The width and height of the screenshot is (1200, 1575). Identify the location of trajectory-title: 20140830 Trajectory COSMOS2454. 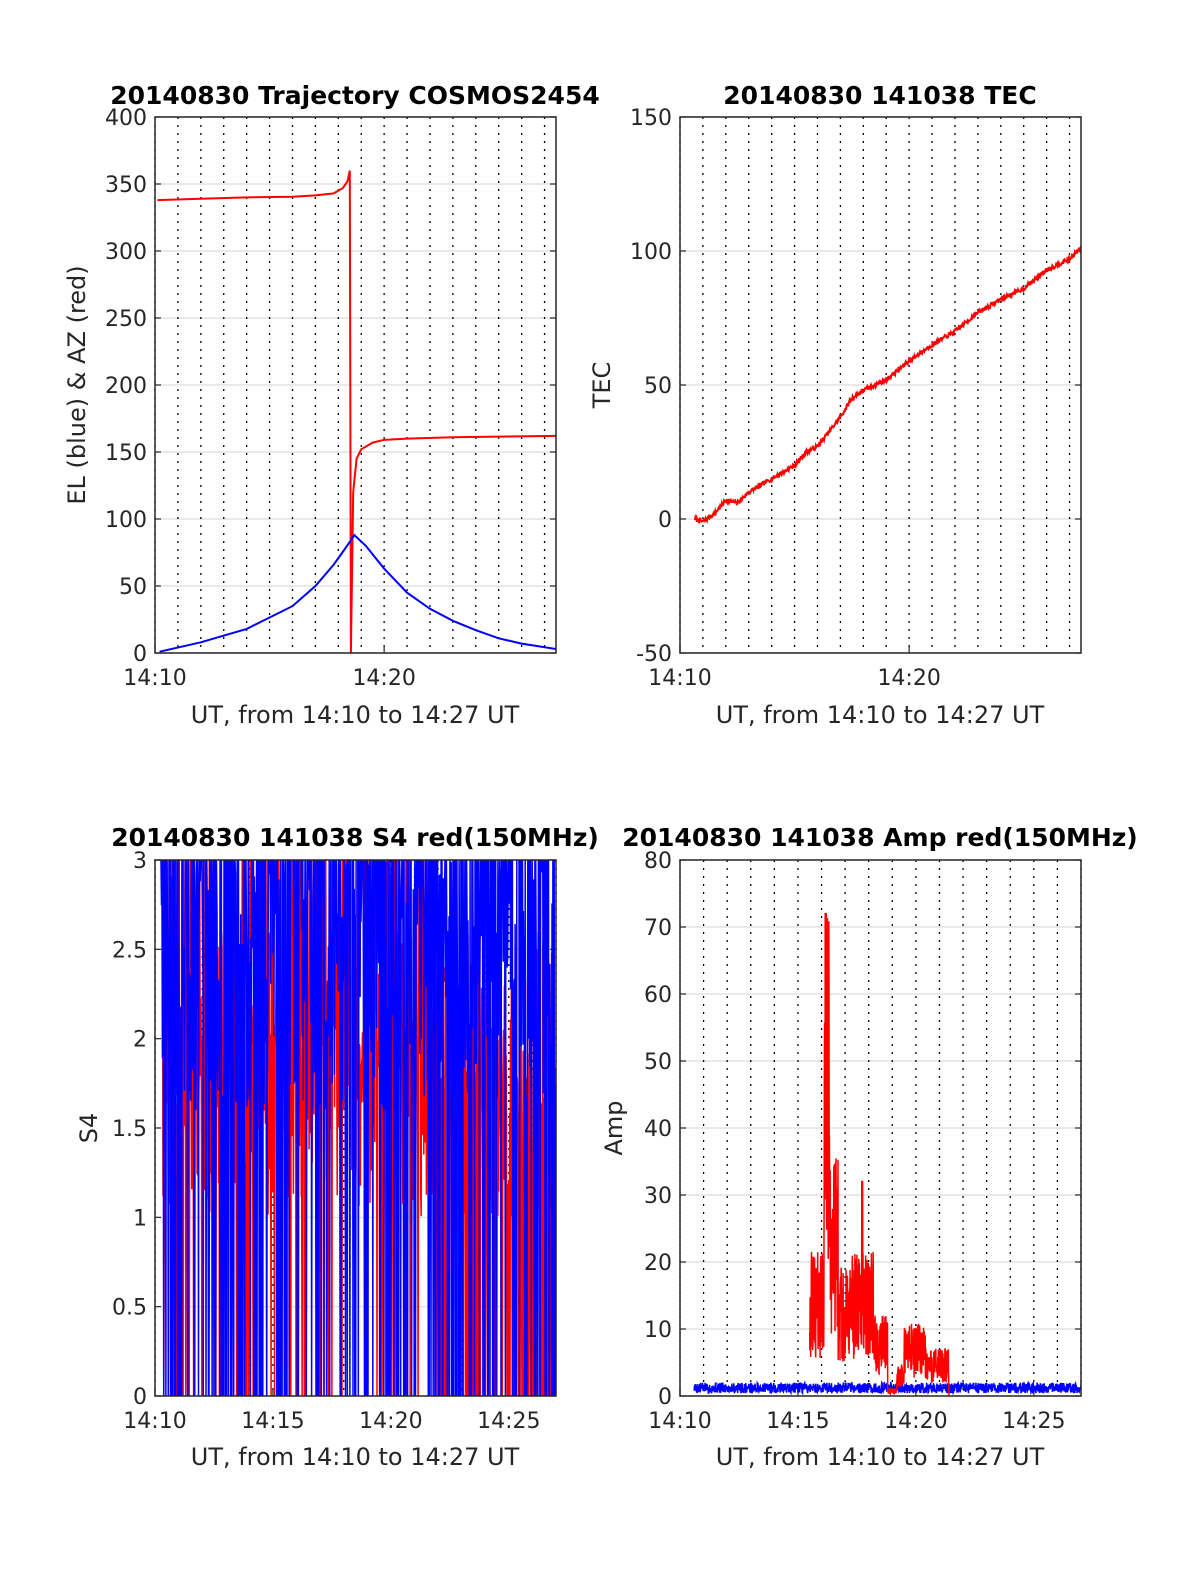
(355, 95).